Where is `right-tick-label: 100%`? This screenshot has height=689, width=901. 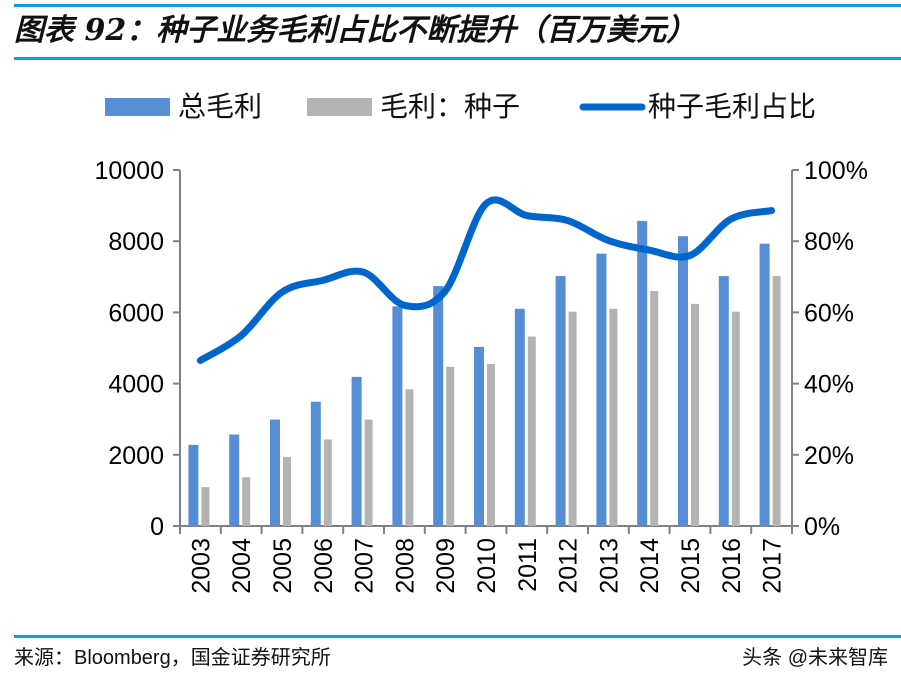
right-tick-label: 100% is located at coordinates (836, 171).